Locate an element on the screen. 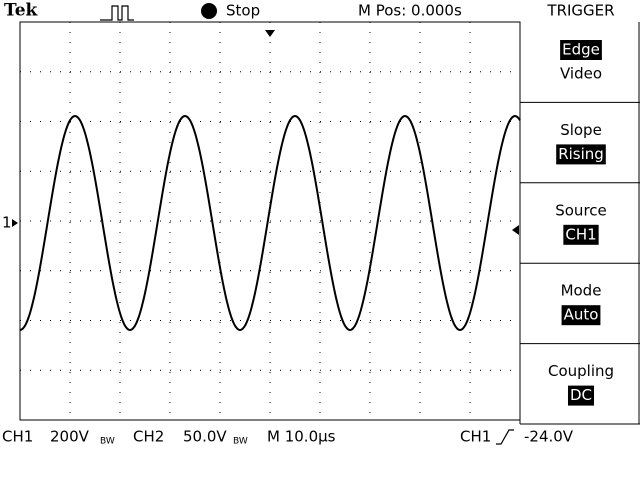 This screenshot has width=640, height=480. menu-text: Source is located at coordinates (581, 210).